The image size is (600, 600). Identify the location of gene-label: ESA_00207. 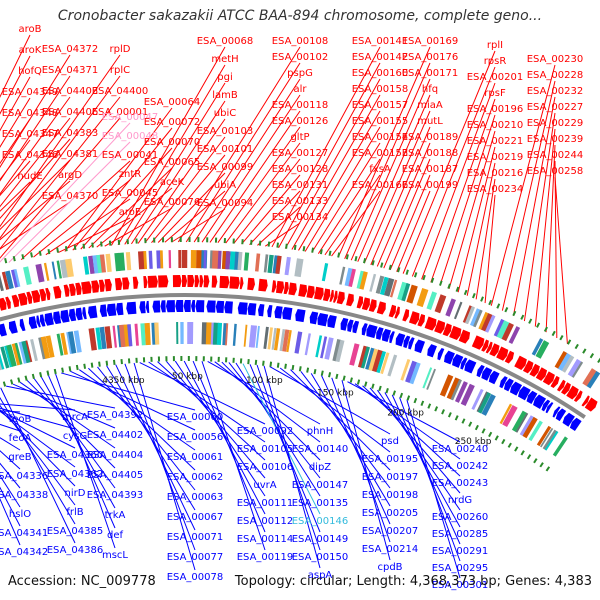
(390, 531).